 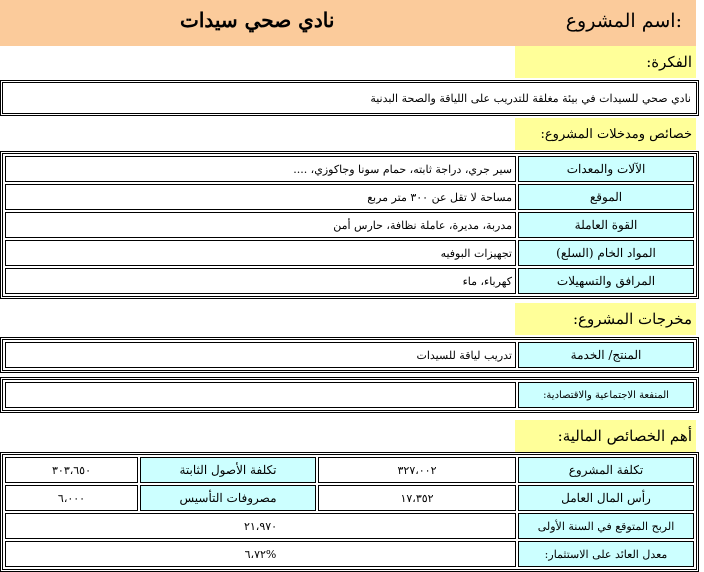 I want to click on project-name-band: اسم المشروع: نادي صحي سيدات, so click(x=348, y=23).